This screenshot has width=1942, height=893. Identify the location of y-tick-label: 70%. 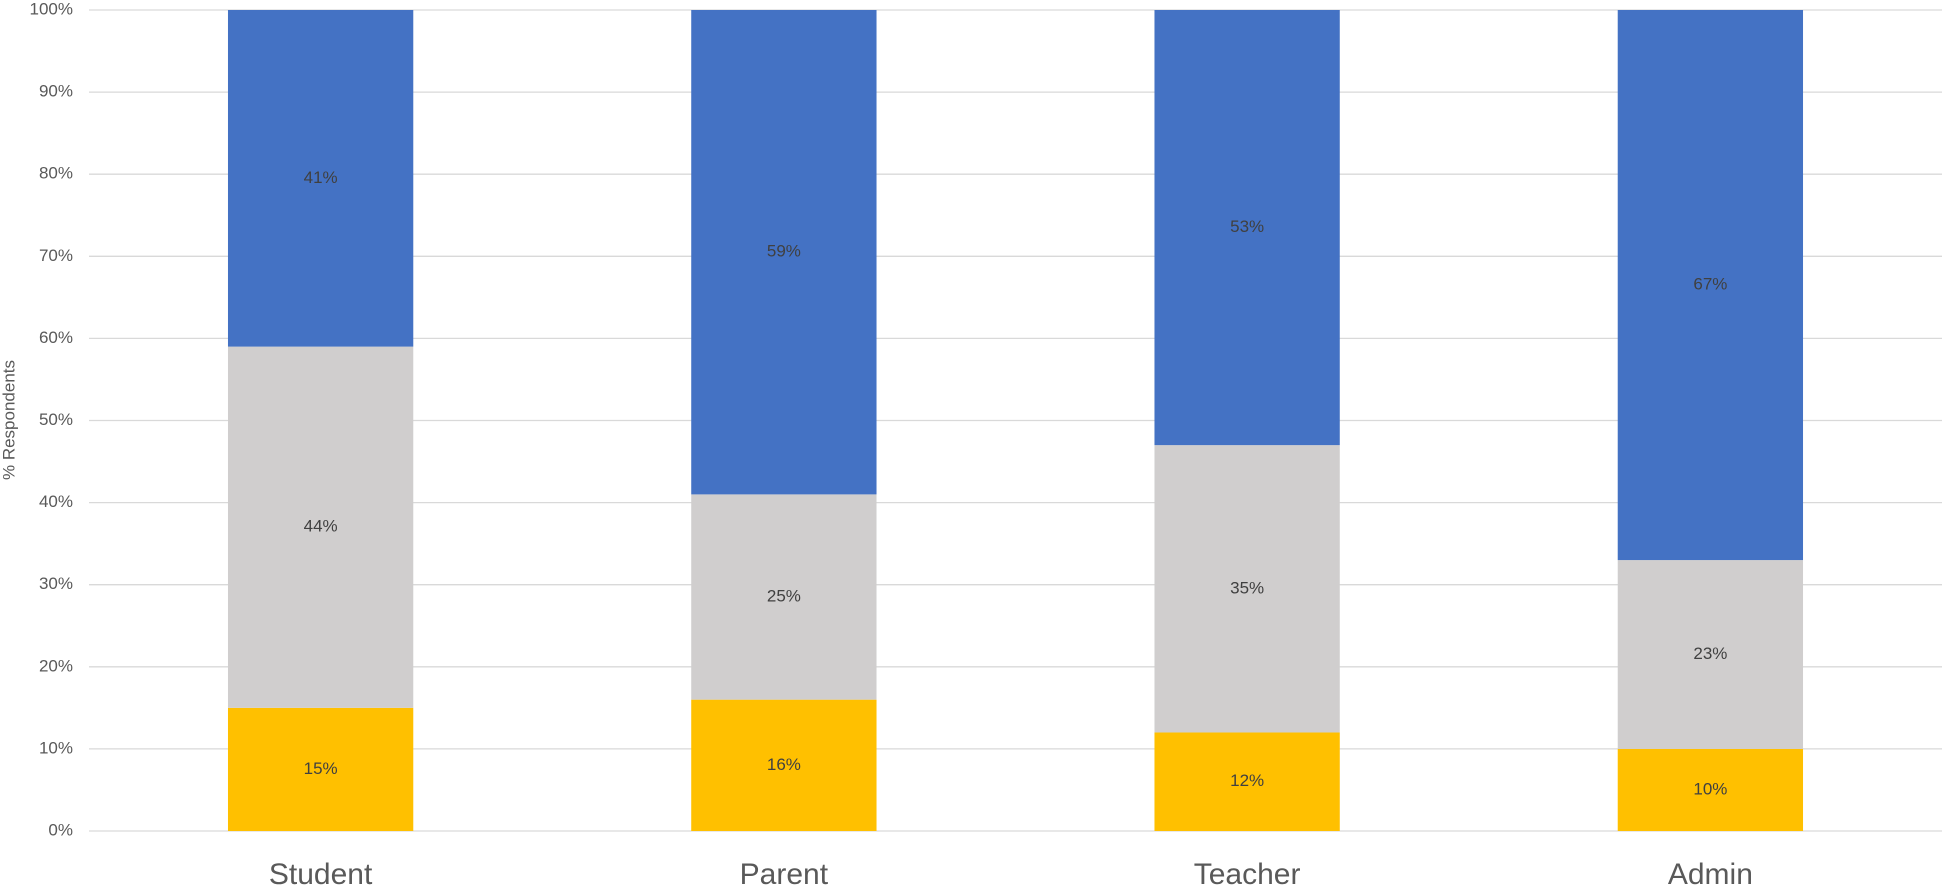
(56, 255).